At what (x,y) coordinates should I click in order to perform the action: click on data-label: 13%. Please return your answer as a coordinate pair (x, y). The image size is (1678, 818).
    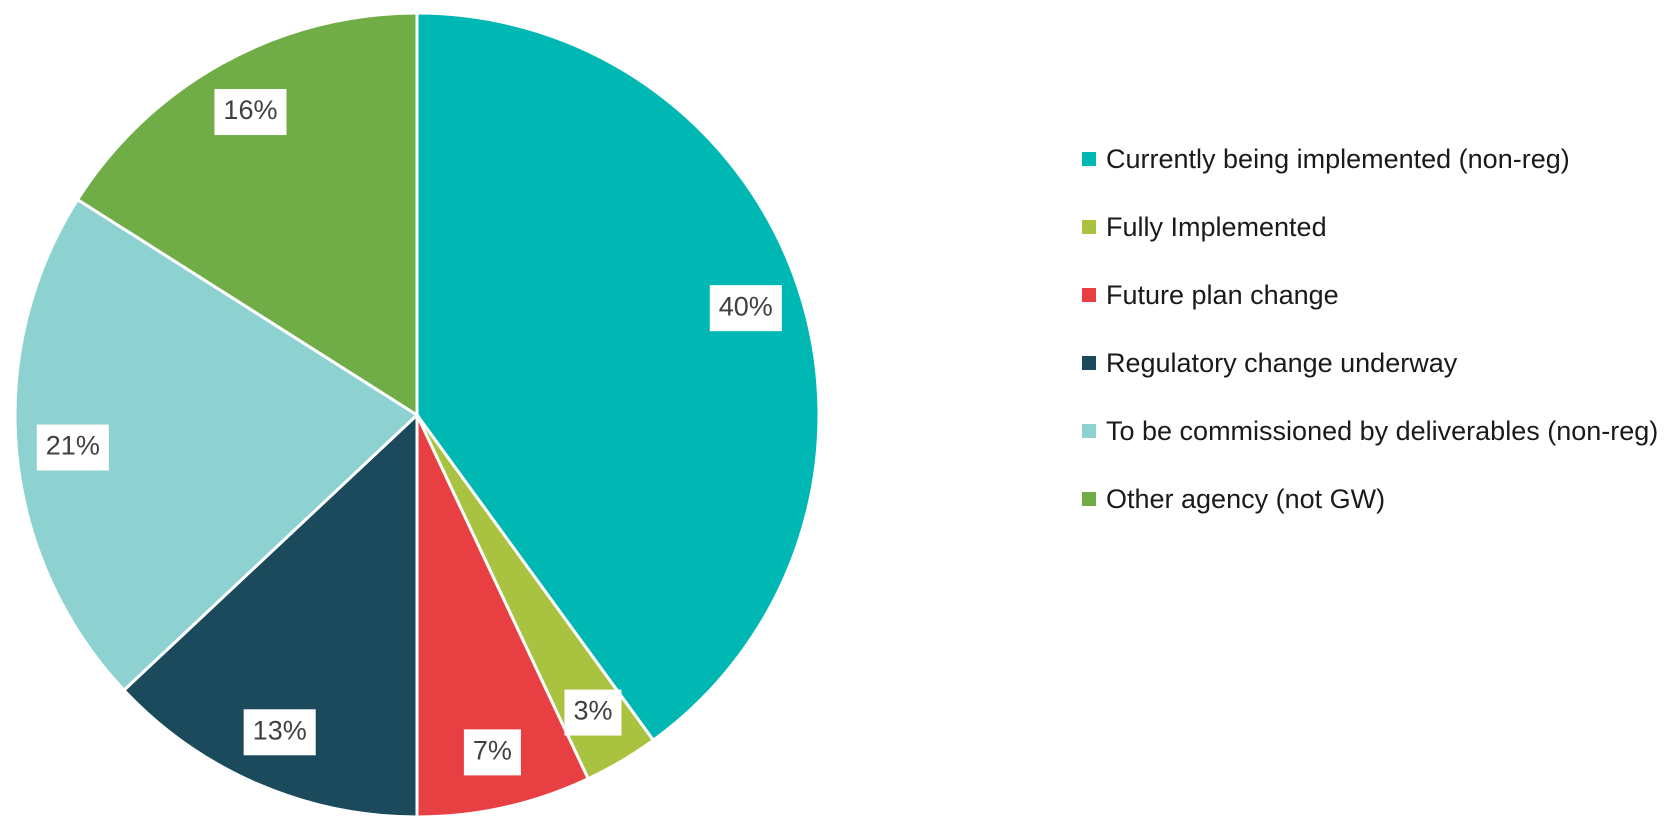
    Looking at the image, I should click on (279, 732).